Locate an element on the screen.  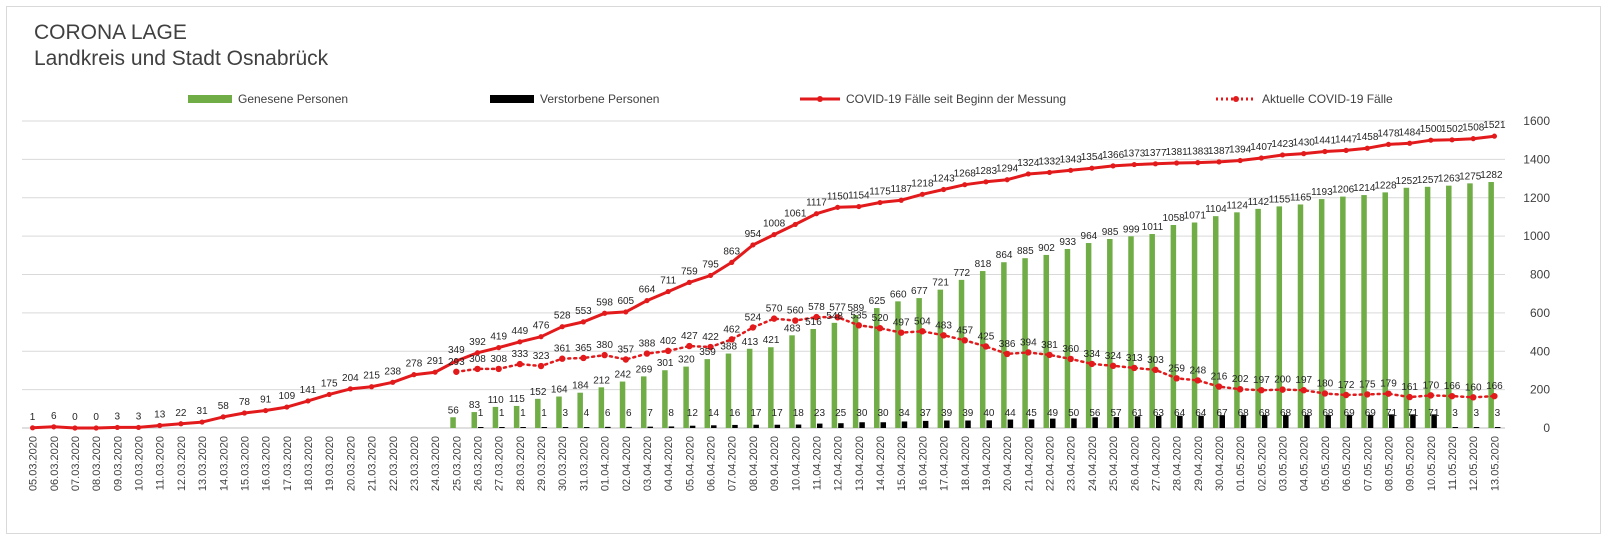
data-label-deceased: 57 is located at coordinates (1117, 413).